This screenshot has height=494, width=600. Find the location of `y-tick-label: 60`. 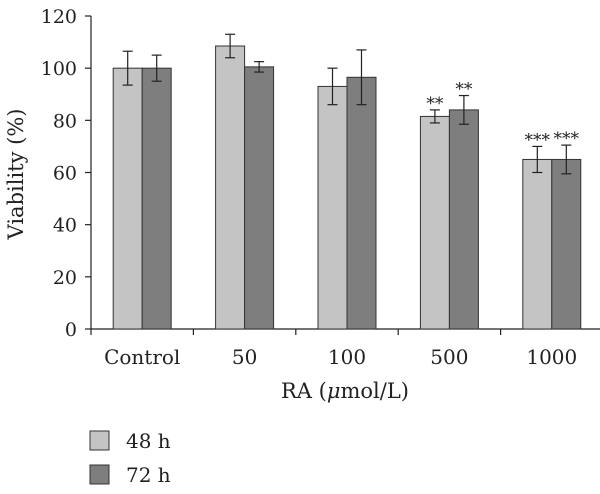

y-tick-label: 60 is located at coordinates (65, 174).